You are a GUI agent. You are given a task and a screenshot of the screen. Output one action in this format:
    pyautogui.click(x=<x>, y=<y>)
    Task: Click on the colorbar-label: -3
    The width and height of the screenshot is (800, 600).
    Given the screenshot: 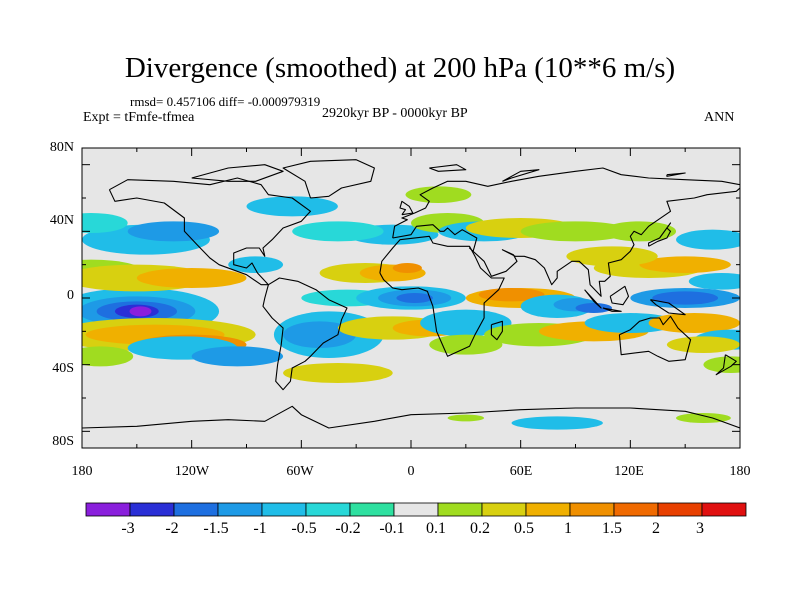 What is the action you would take?
    pyautogui.click(x=128, y=528)
    